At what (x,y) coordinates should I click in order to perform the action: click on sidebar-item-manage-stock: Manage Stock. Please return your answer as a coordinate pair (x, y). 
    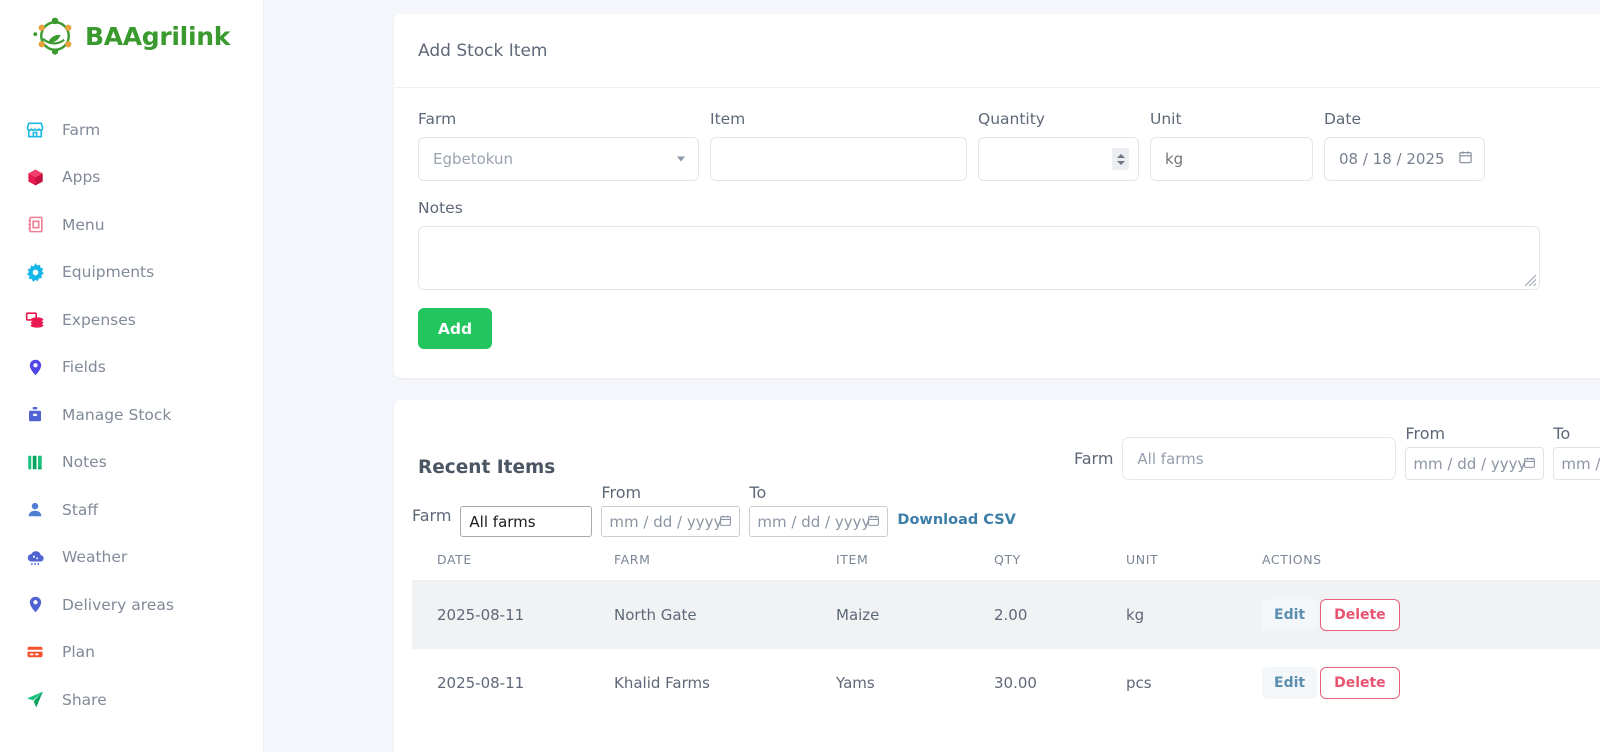
    Looking at the image, I should click on (131, 415).